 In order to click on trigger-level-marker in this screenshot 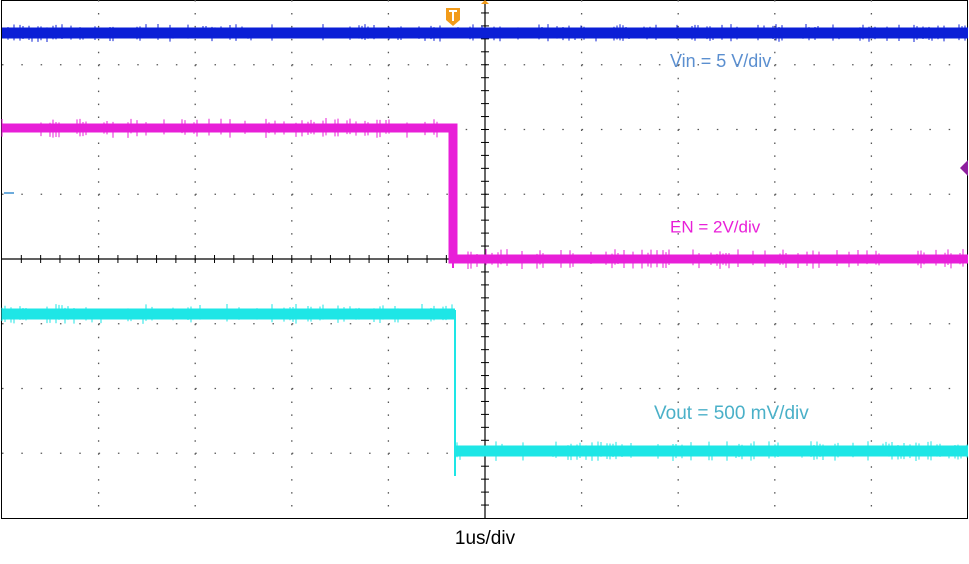, I will do `click(964, 168)`.